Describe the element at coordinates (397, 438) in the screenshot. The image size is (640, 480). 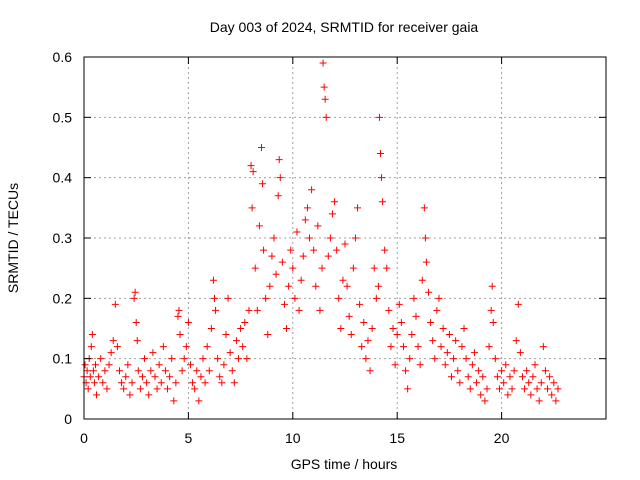
I see `x-tick-label: 15` at that location.